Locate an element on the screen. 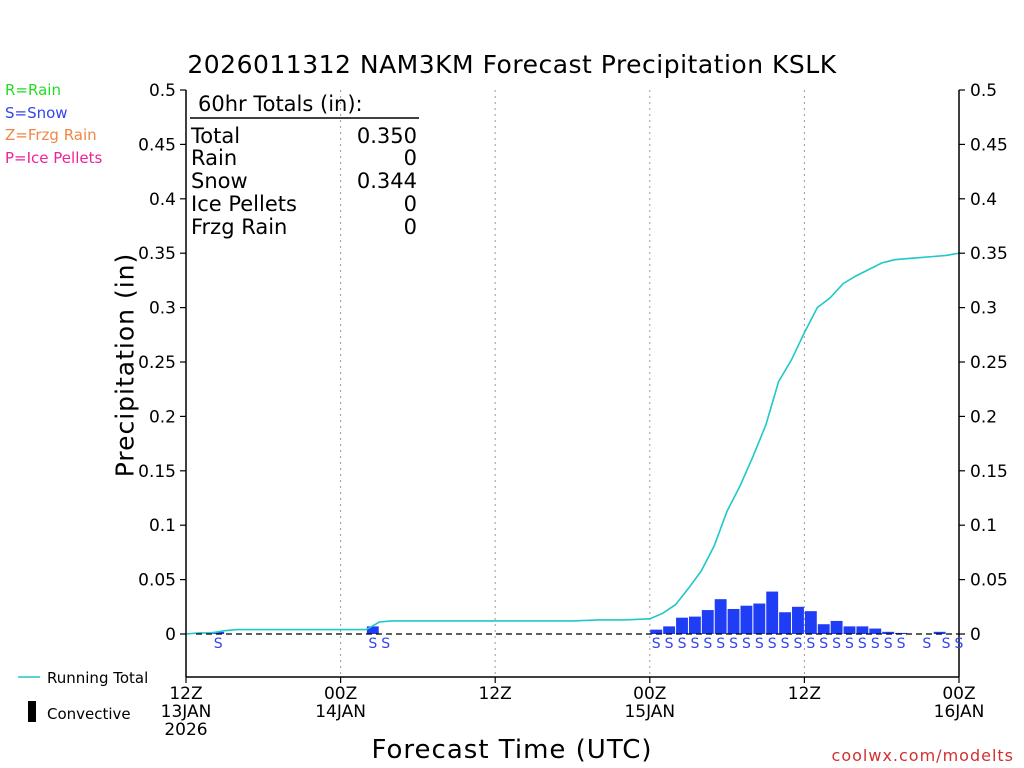 This screenshot has width=1024, height=768. y-tick-label-left: 0.4 is located at coordinates (162, 200).